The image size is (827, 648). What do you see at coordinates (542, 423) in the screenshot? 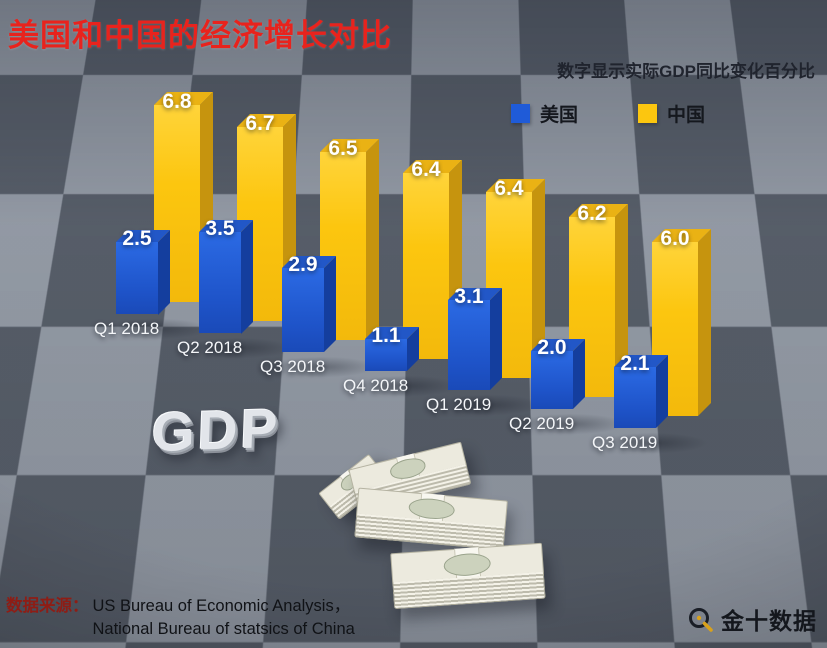
I see `category-label: Q2 2019` at bounding box center [542, 423].